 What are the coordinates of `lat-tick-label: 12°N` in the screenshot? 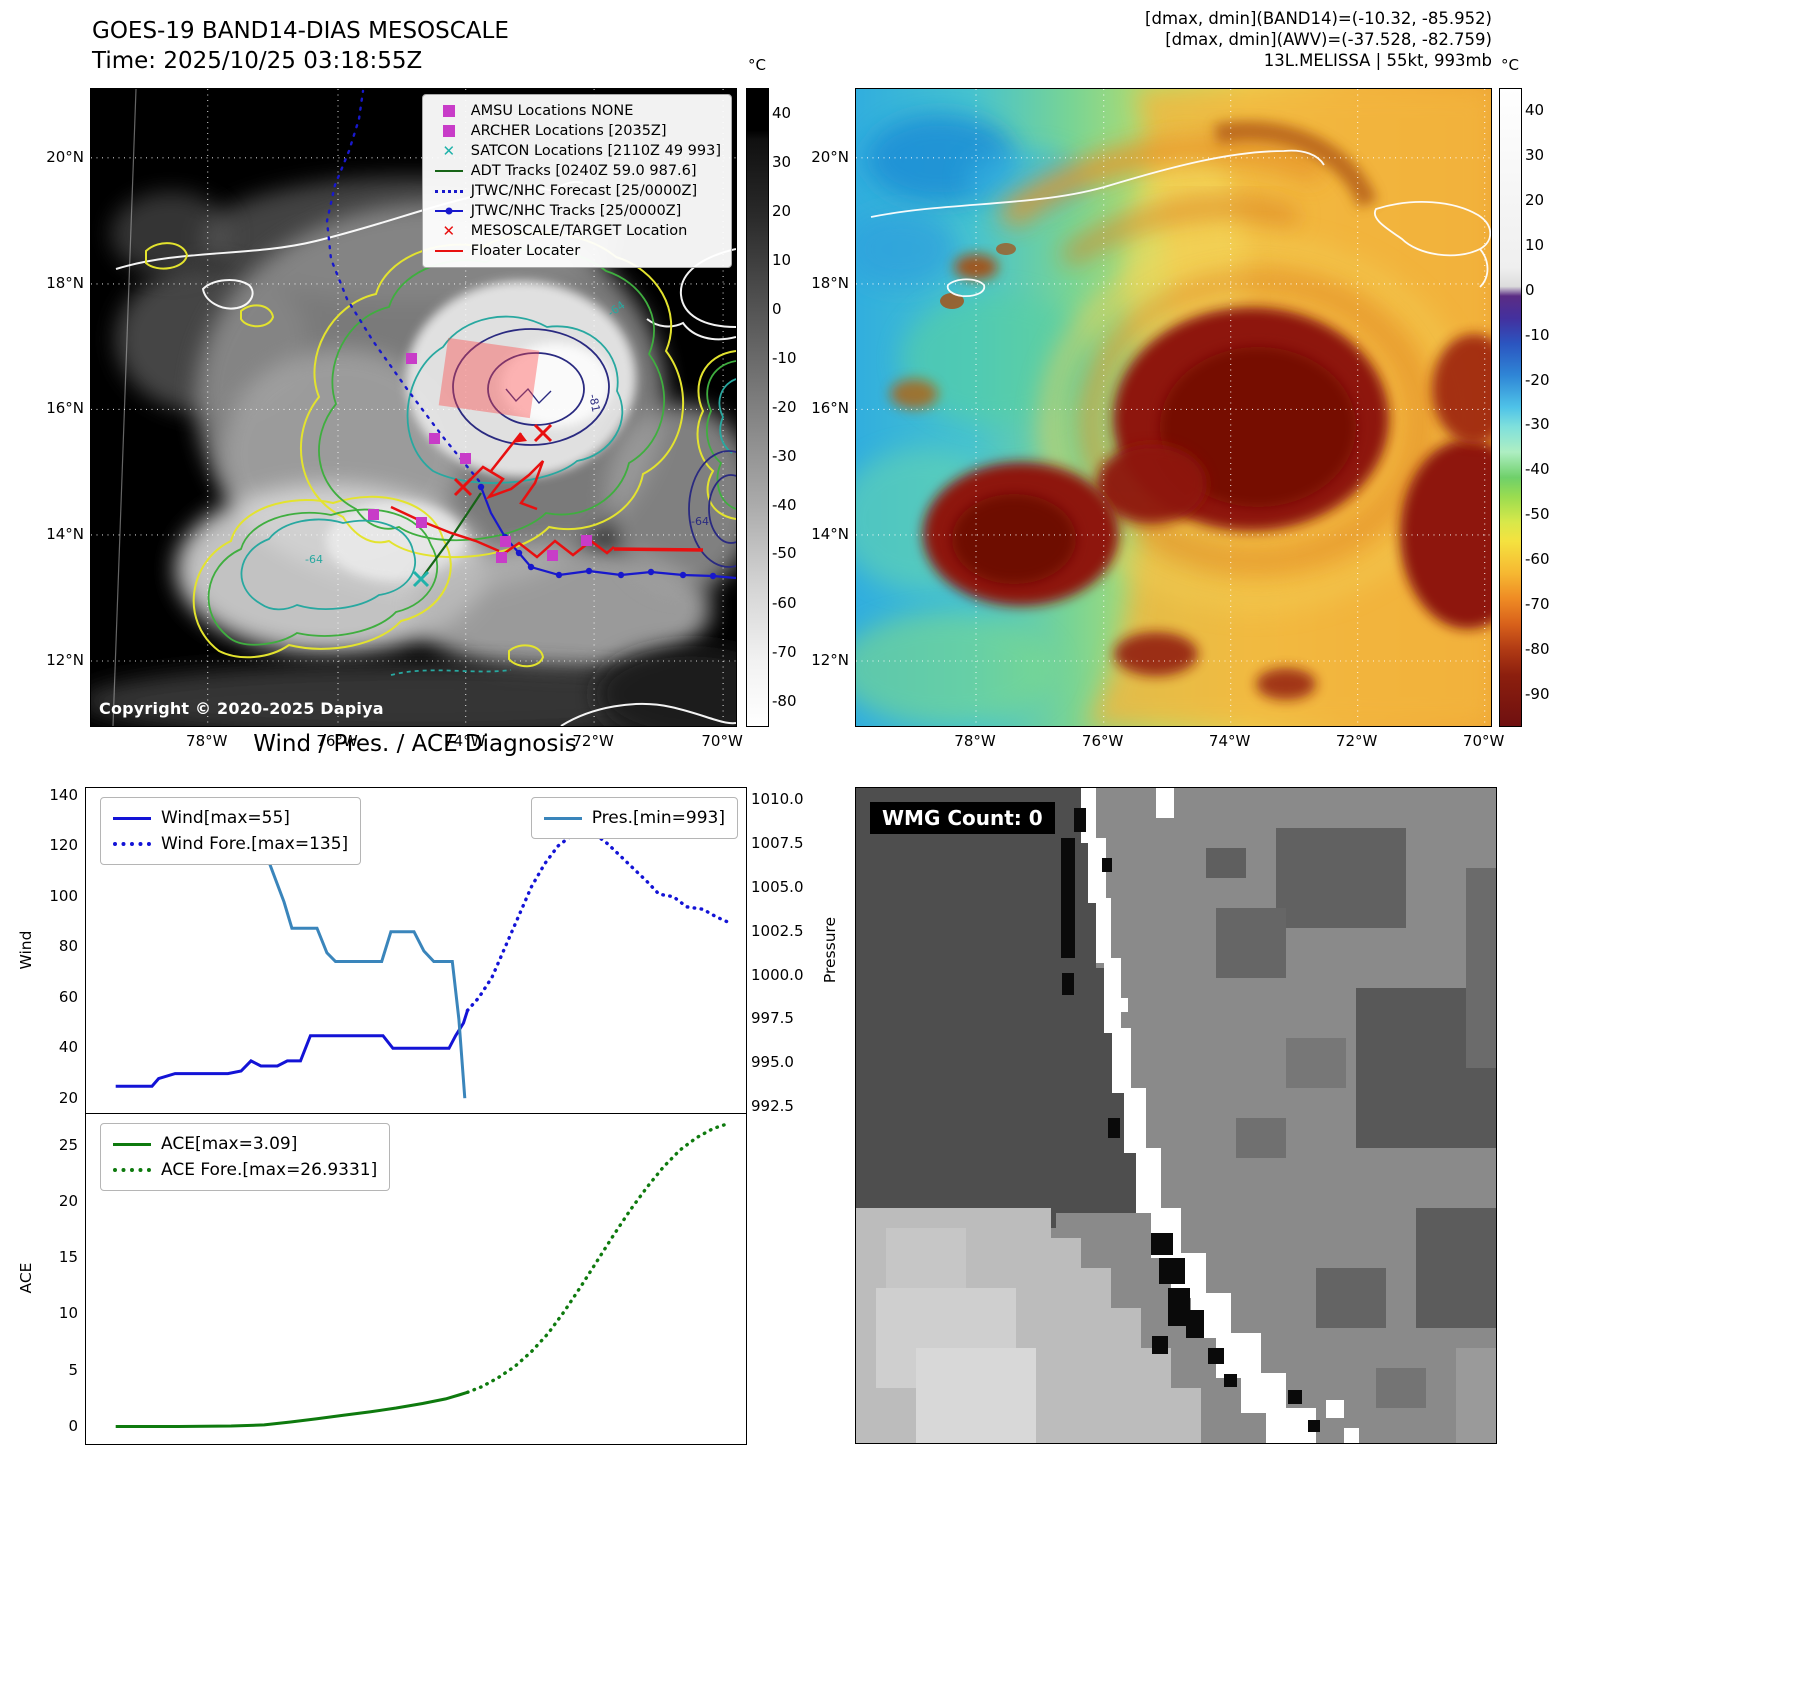 It's located at (65, 660).